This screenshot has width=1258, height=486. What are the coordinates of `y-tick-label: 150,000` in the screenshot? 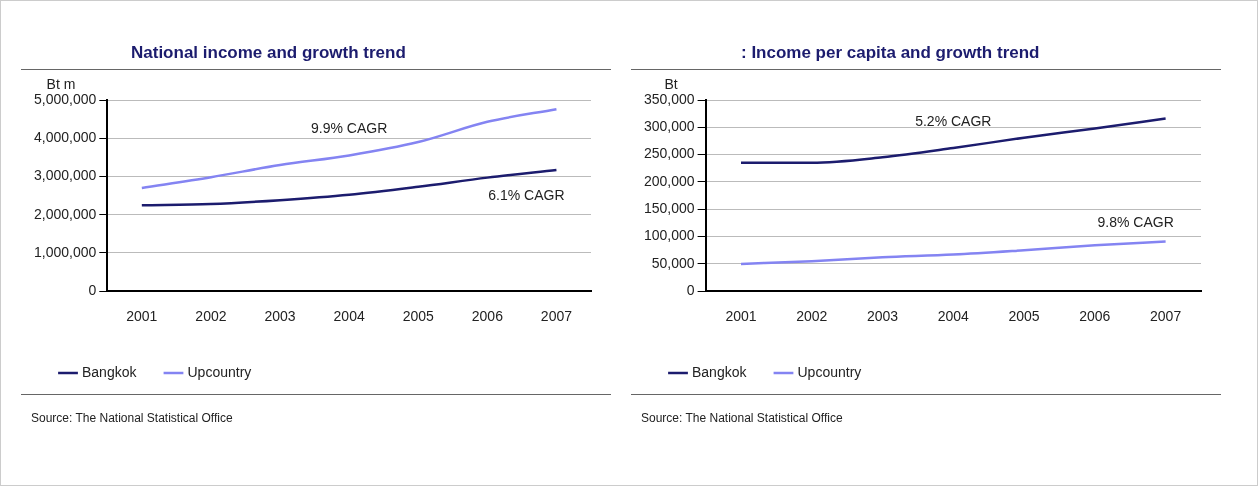 It's located at (669, 208).